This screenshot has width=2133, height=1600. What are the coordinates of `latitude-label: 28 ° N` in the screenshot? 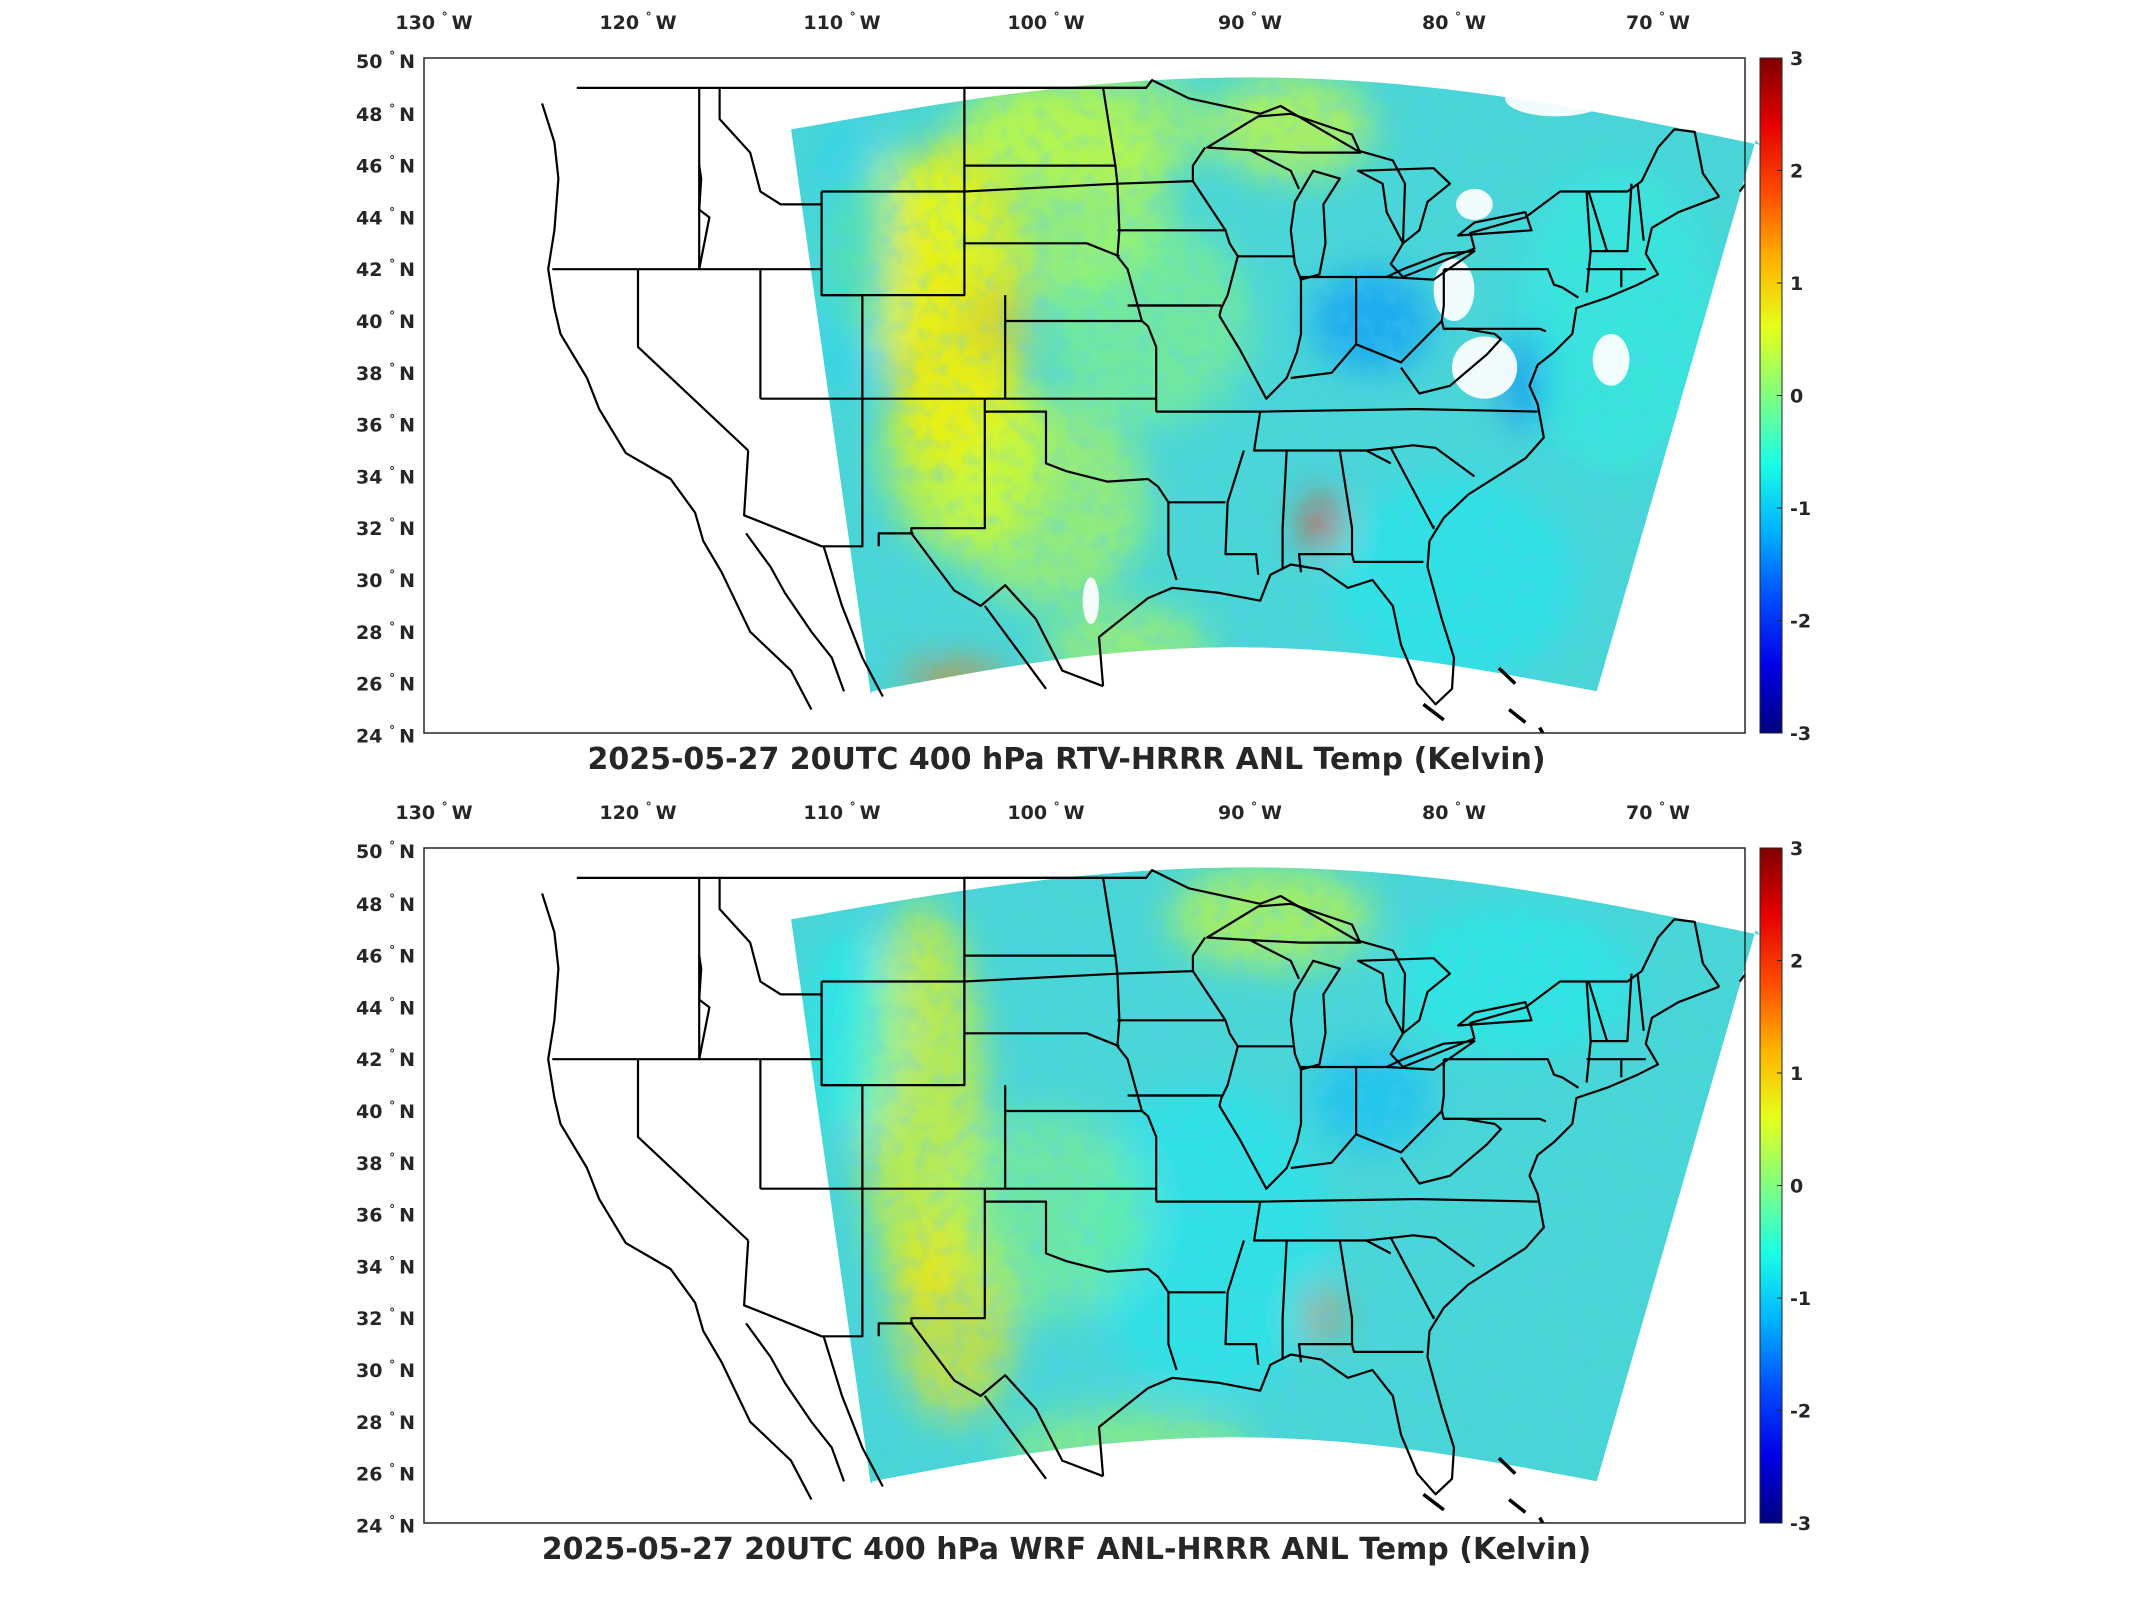 It's located at (385, 1422).